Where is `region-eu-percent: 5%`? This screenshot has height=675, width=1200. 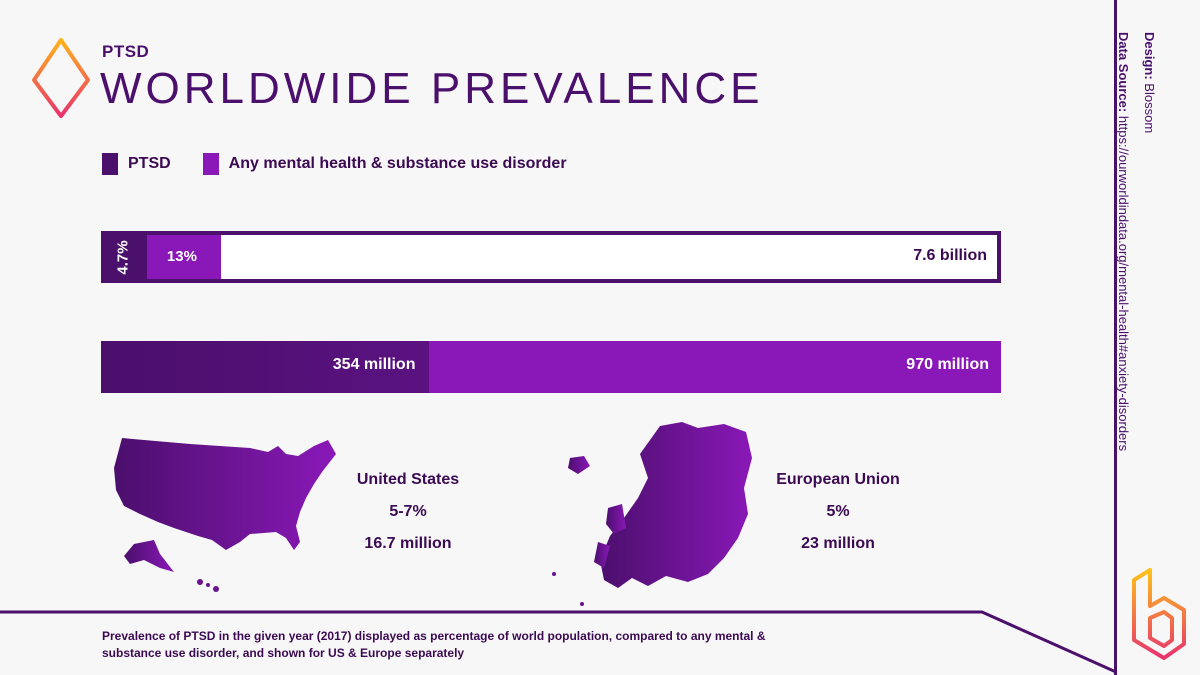 region-eu-percent: 5% is located at coordinates (838, 511).